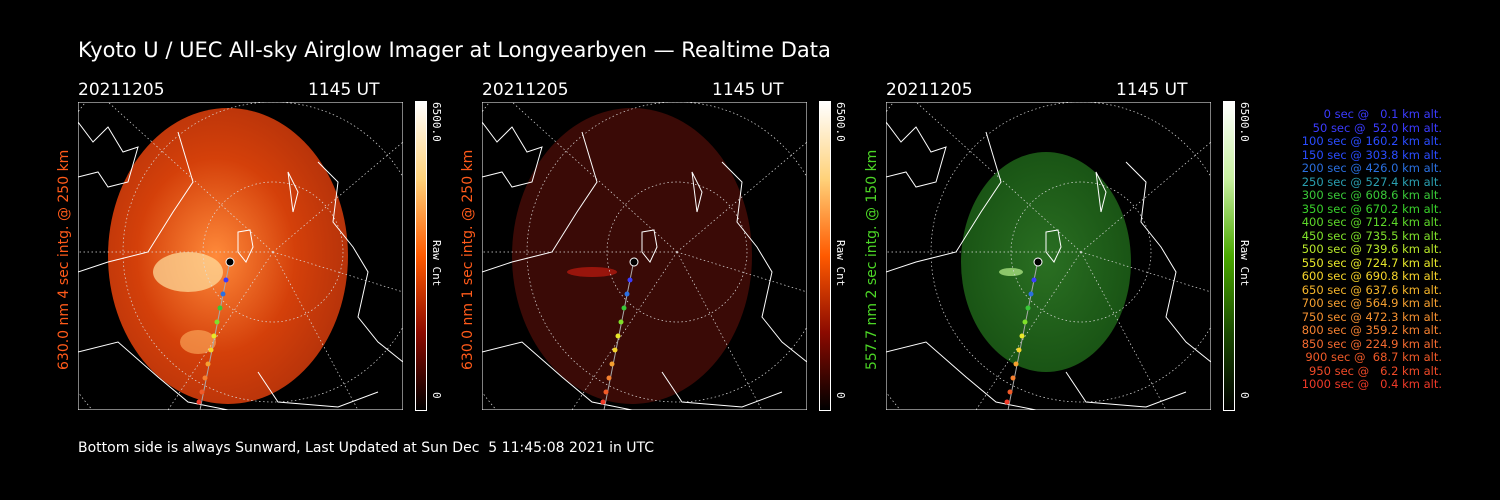 This screenshot has width=1500, height=500. I want to click on legend-item: 350 sec @ 670.2 km alt., so click(1371, 208).